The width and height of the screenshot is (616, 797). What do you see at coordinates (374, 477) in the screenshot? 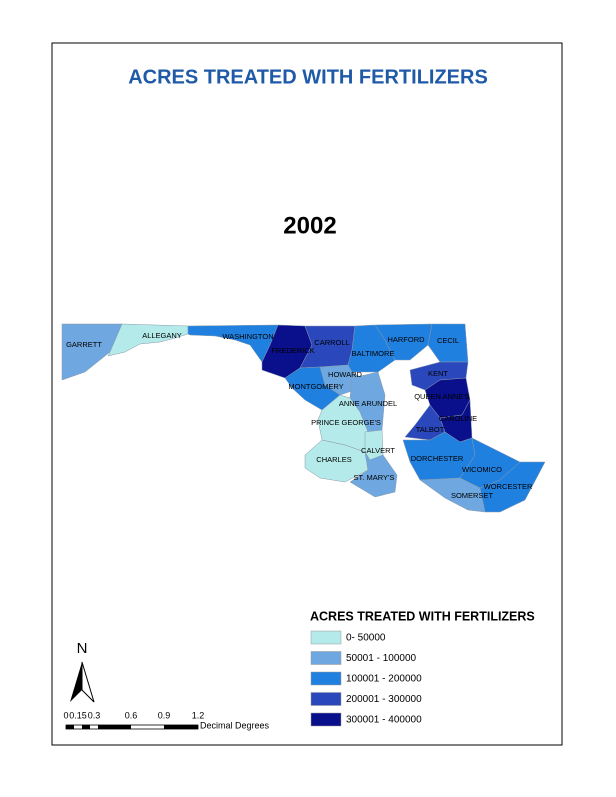
I see `county-label: ST. MARY'S` at bounding box center [374, 477].